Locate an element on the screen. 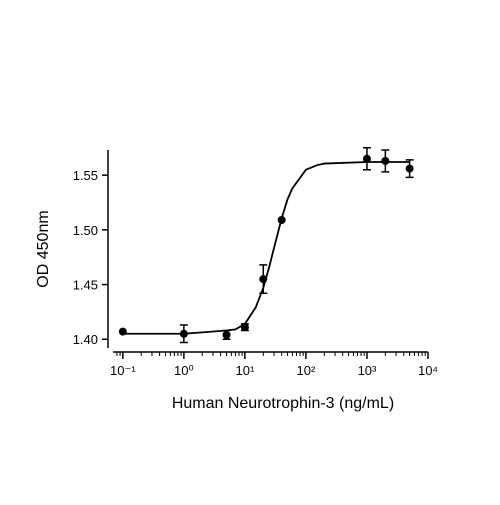 This screenshot has height=505, width=500. x-tick-label: 10⁴ is located at coordinates (428, 370).